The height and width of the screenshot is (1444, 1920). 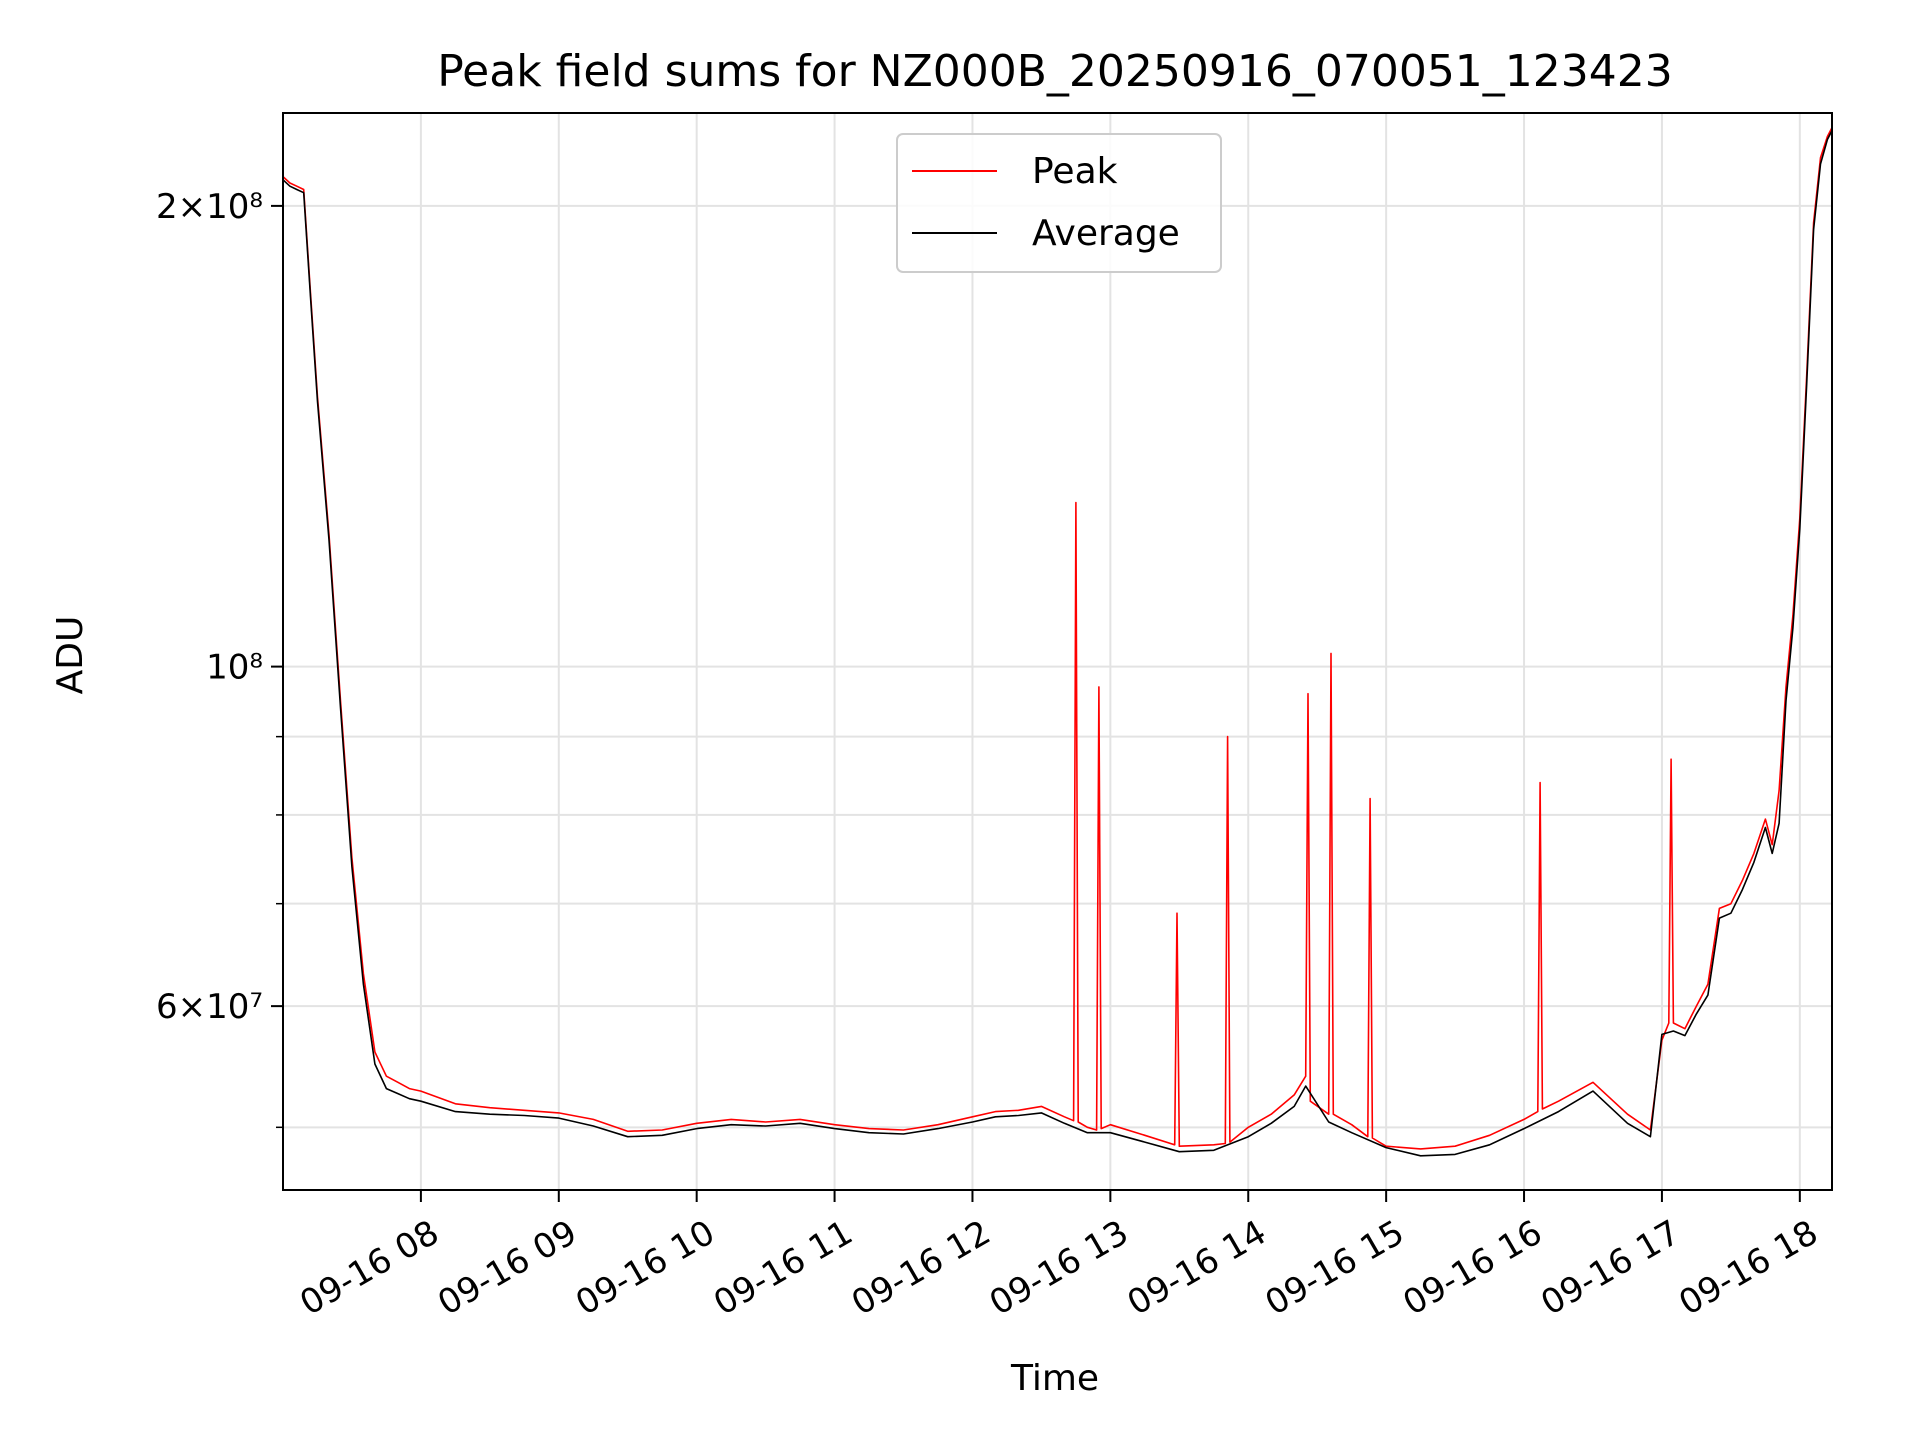 What do you see at coordinates (1197, 1268) in the screenshot?
I see `x-tick-label: 09-16 14` at bounding box center [1197, 1268].